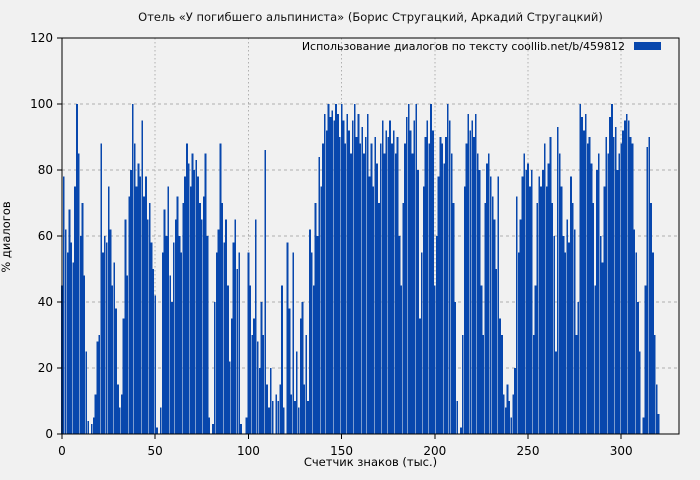  Describe the element at coordinates (45, 236) in the screenshot. I see `y-tick-label: 60` at that location.